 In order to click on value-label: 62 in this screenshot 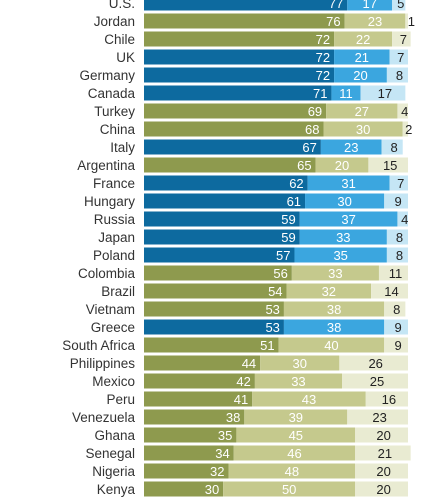, I will do `click(296, 183)`.